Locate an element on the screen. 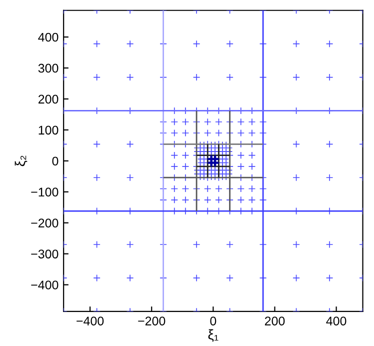  x-tick-label: −400 is located at coordinates (90, 321).